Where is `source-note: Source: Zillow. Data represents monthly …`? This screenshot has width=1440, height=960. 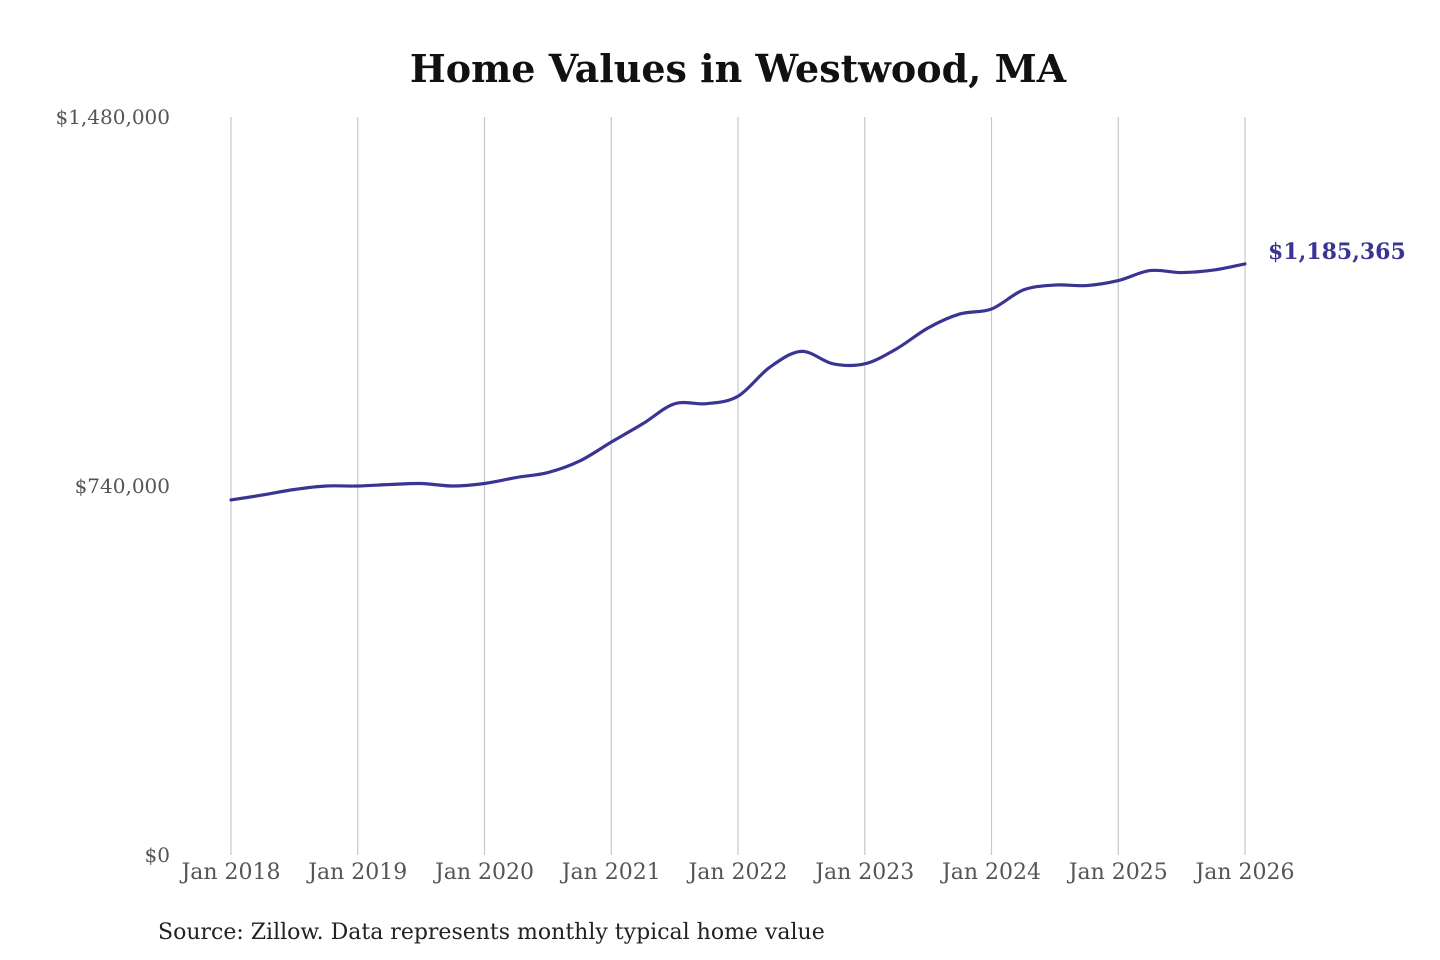 source-note: Source: Zillow. Data represents monthly … is located at coordinates (491, 932).